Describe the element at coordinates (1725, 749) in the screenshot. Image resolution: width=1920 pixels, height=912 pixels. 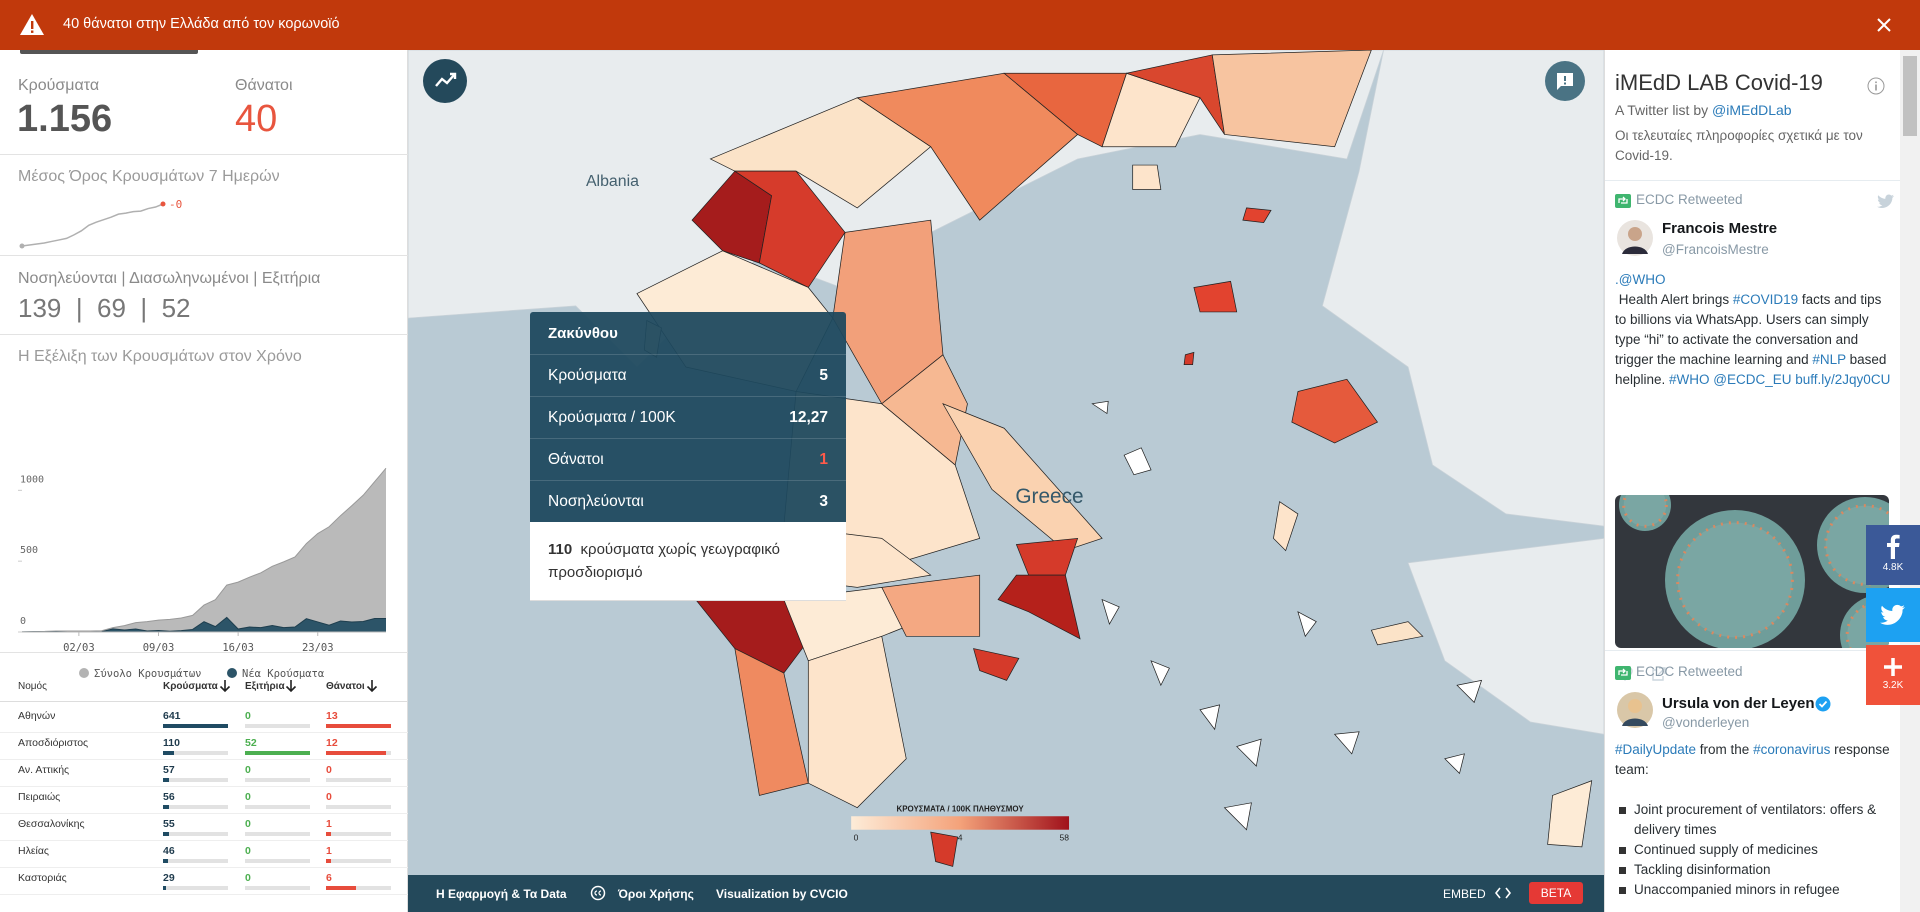
I see `tweet-text: from the` at that location.